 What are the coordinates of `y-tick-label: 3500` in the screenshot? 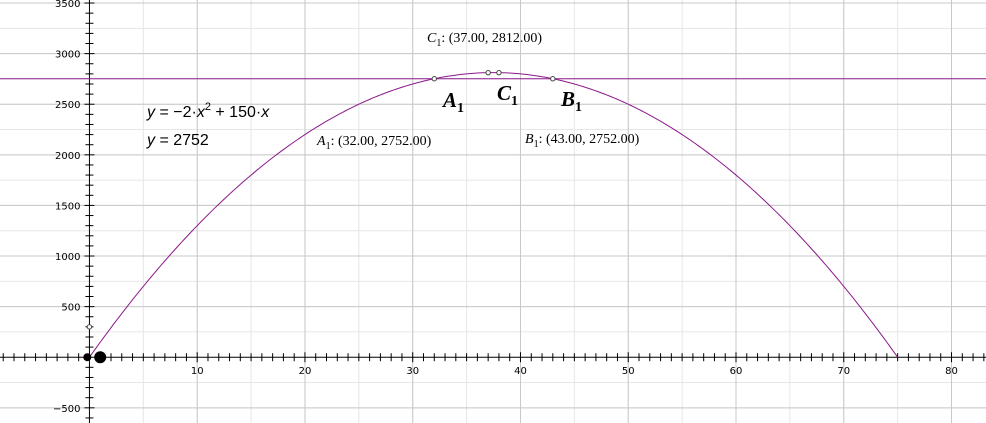 It's located at (67, 5).